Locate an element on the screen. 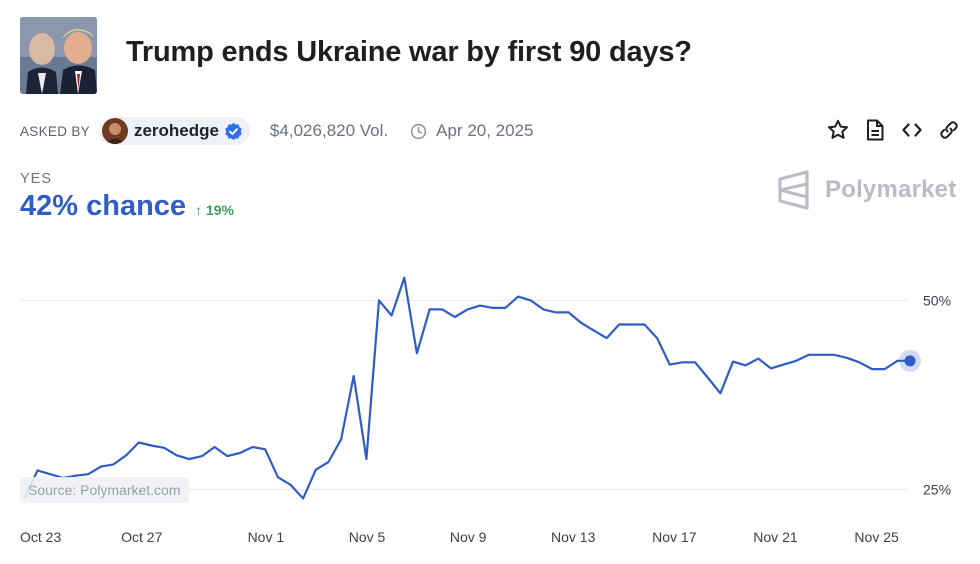 The image size is (980, 564). user-avatar is located at coordinates (114, 131).